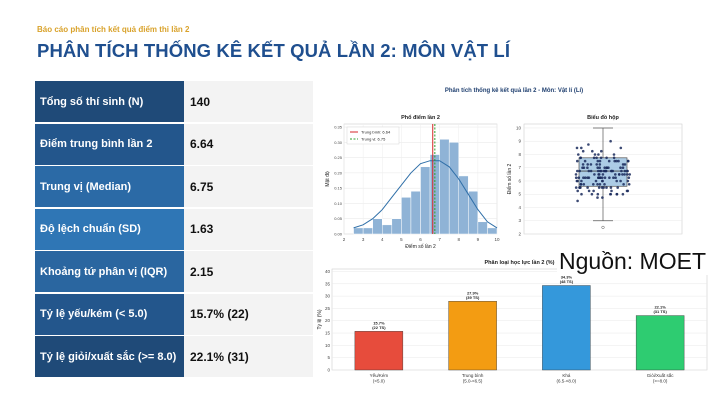 The height and width of the screenshot is (405, 720). I want to click on boxplot-ytick: 8, so click(519, 154).